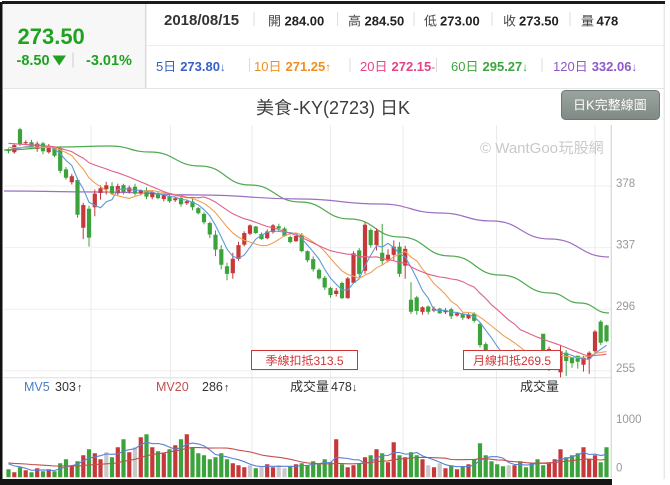 Image resolution: width=670 pixels, height=485 pixels. I want to click on svg-text: 273.00, so click(460, 21).